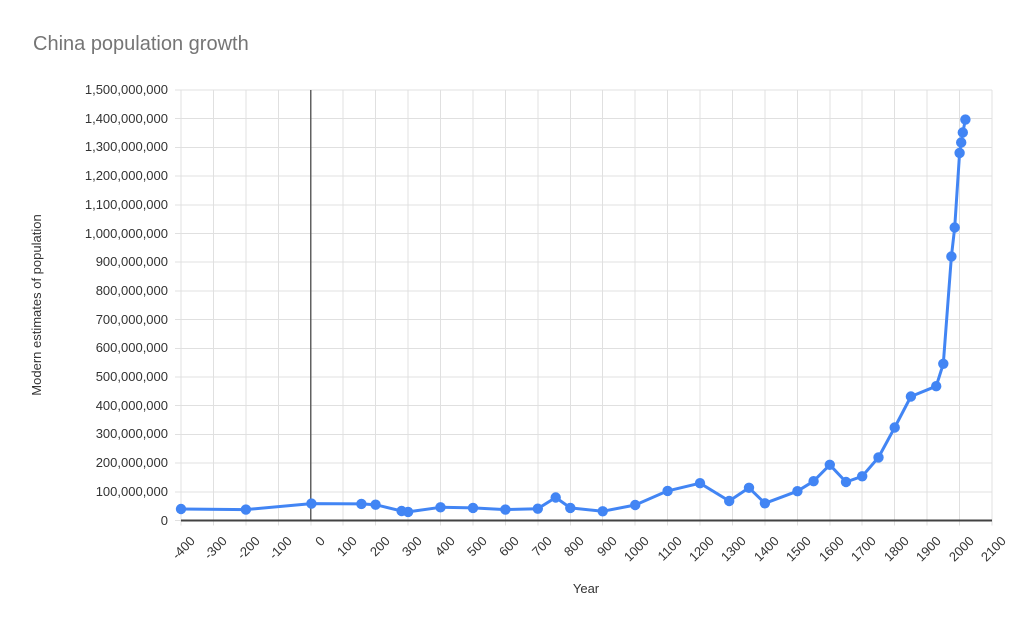 This screenshot has height=632, width=1024. I want to click on y-tick-label: 800,000,000, so click(131, 290).